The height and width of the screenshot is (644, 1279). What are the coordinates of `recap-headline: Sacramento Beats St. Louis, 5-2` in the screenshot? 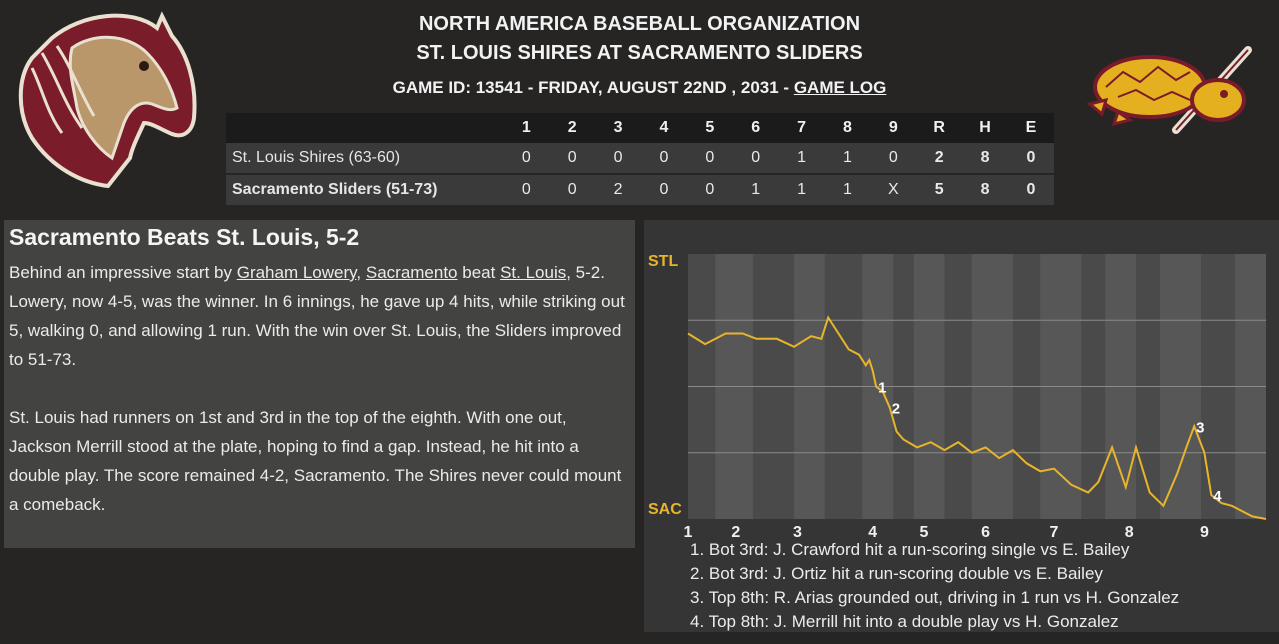 It's located at (184, 237).